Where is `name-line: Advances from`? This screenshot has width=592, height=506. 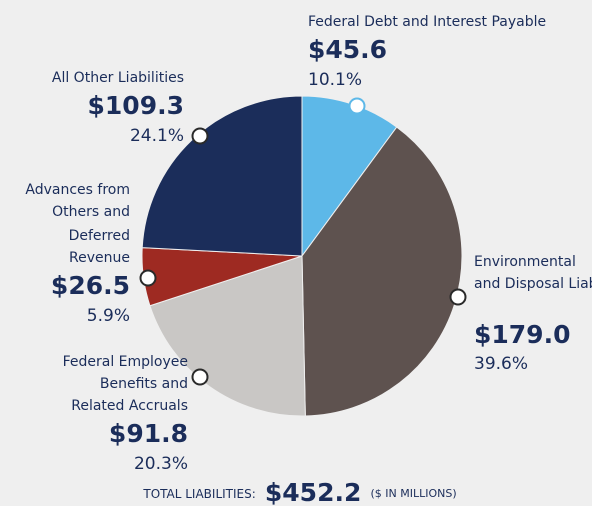 name-line: Advances from is located at coordinates (77, 190).